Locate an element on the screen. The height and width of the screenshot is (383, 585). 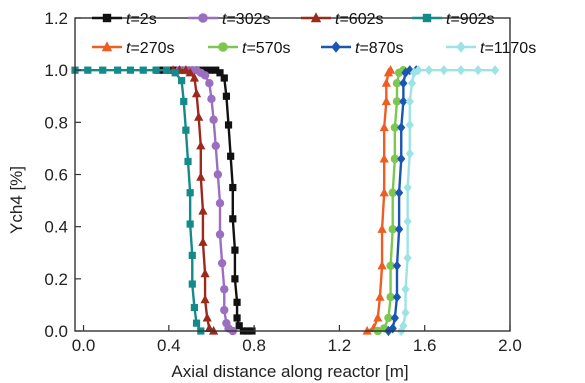
legend-label: t=2s is located at coordinates (141, 19).